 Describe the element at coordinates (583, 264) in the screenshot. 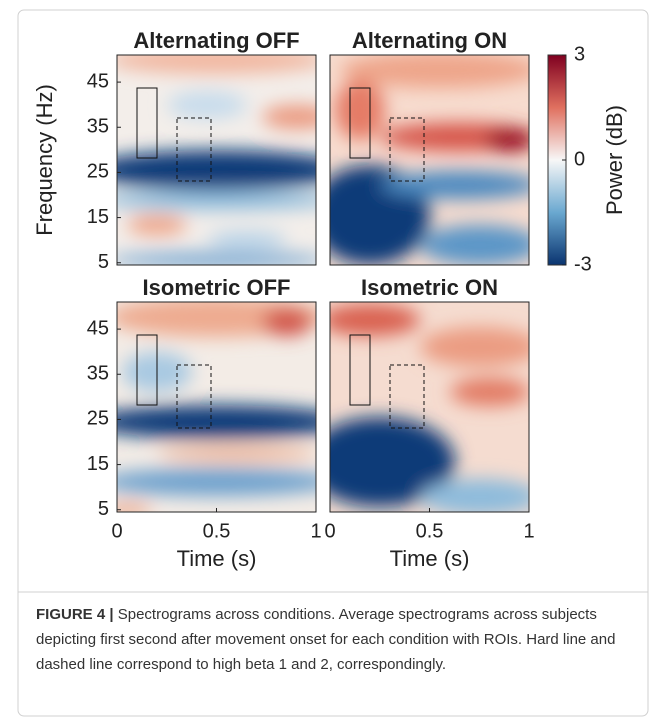

I see `colorbar-tick-label: -3` at that location.